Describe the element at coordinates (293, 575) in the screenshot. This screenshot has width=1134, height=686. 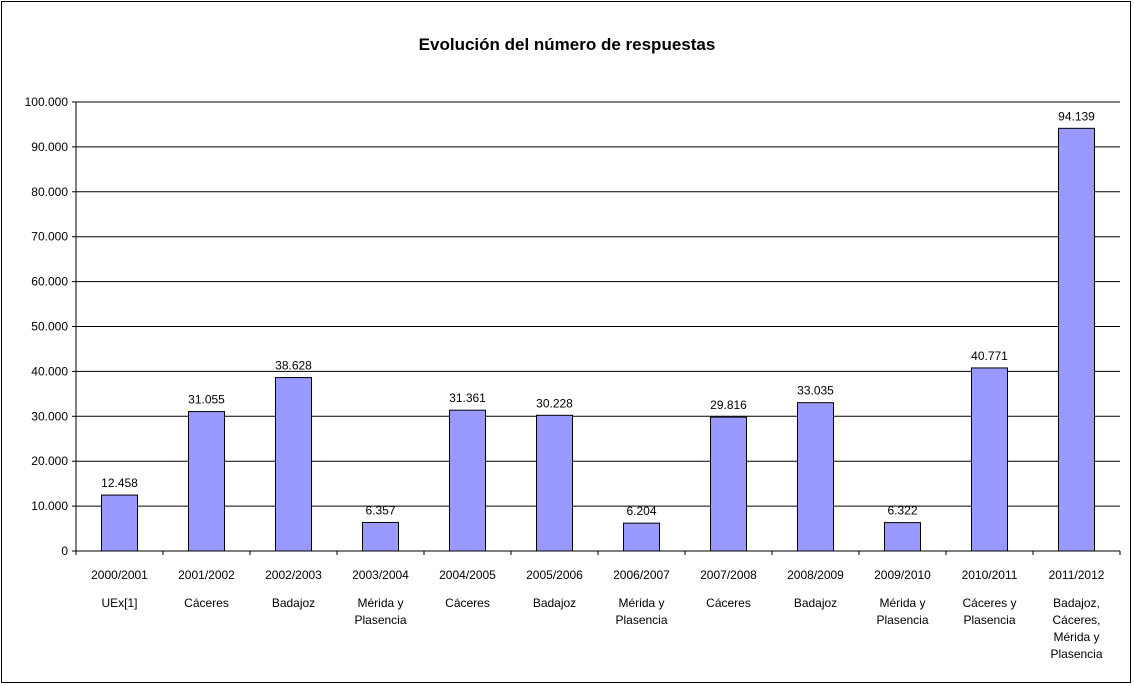
I see `x-category-year: 2002/2003` at that location.